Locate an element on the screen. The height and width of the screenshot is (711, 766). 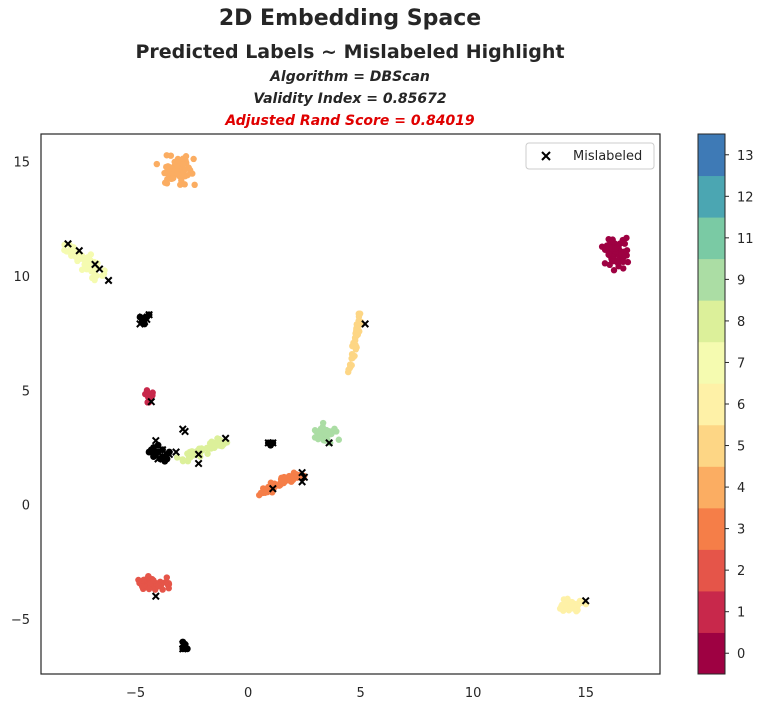
y-tick-label: 0 is located at coordinates (26, 506).